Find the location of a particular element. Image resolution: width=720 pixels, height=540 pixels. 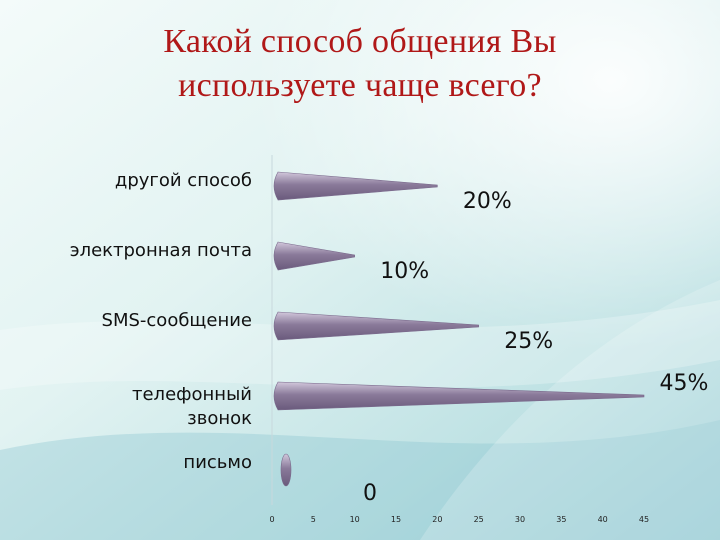

data-label: 20% is located at coordinates (487, 201).